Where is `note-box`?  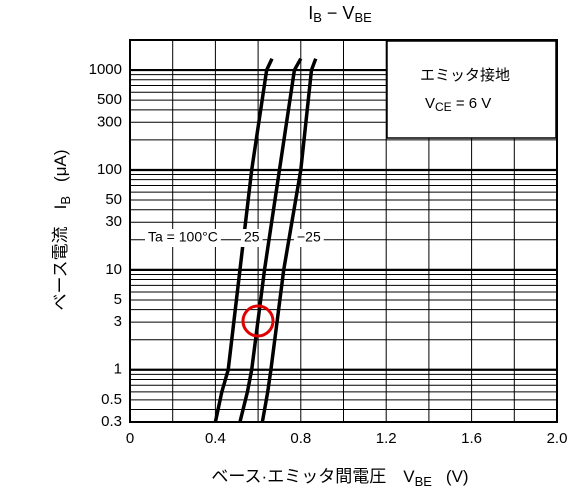 note-box is located at coordinates (471, 89).